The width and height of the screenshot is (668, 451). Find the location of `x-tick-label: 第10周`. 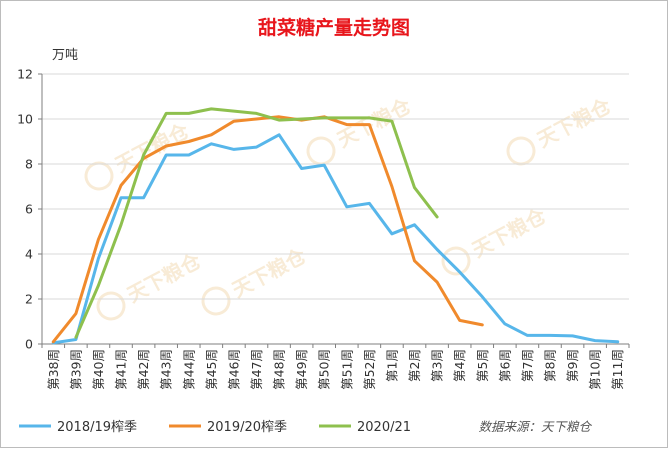

x-tick-label: 第10周 is located at coordinates (595, 369).